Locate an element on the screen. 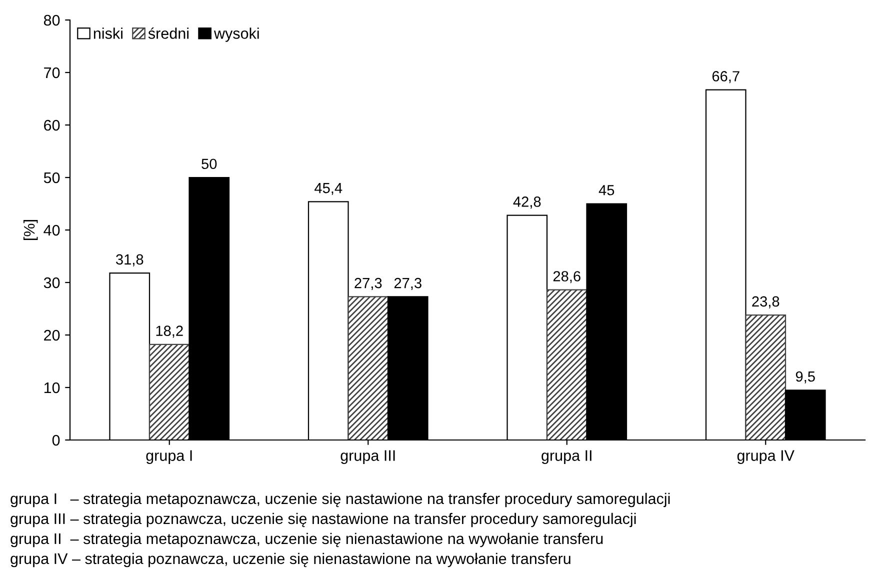 The image size is (887, 572). y-tick-label: 50 is located at coordinates (52, 178).